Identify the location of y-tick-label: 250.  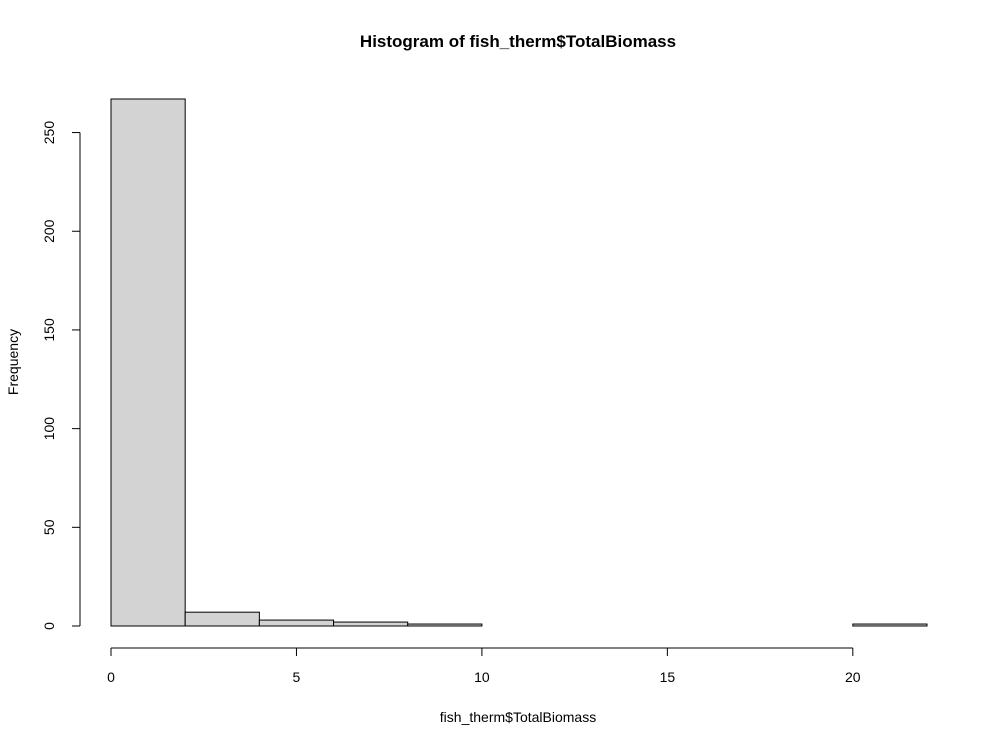
(49, 133).